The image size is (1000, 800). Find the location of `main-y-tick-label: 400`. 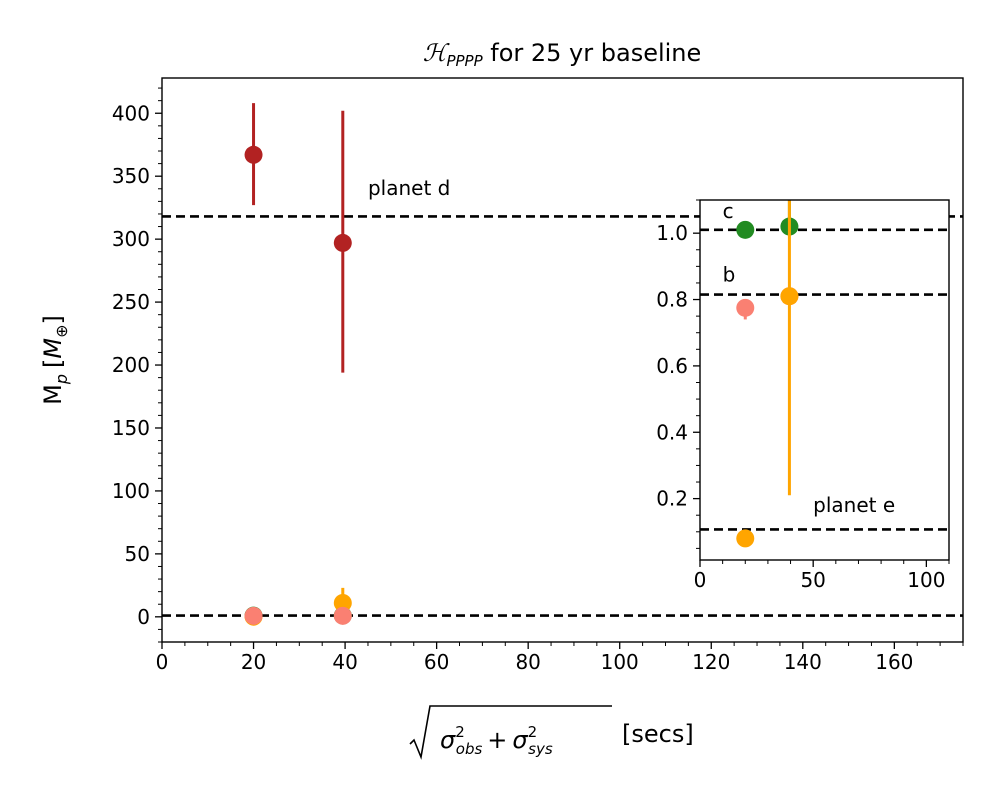

main-y-tick-label: 400 is located at coordinates (131, 113).